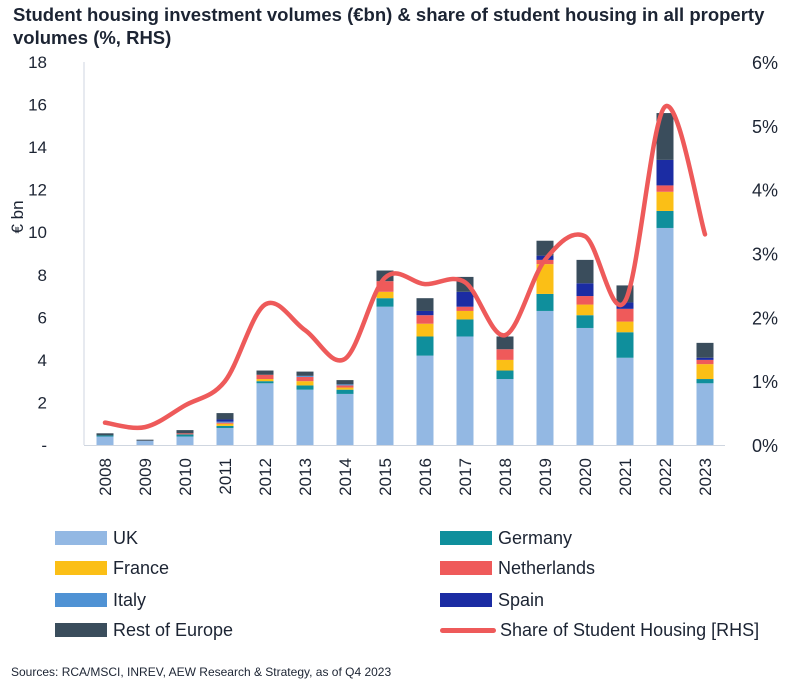  I want to click on x-tick-label: 2018, so click(505, 477).